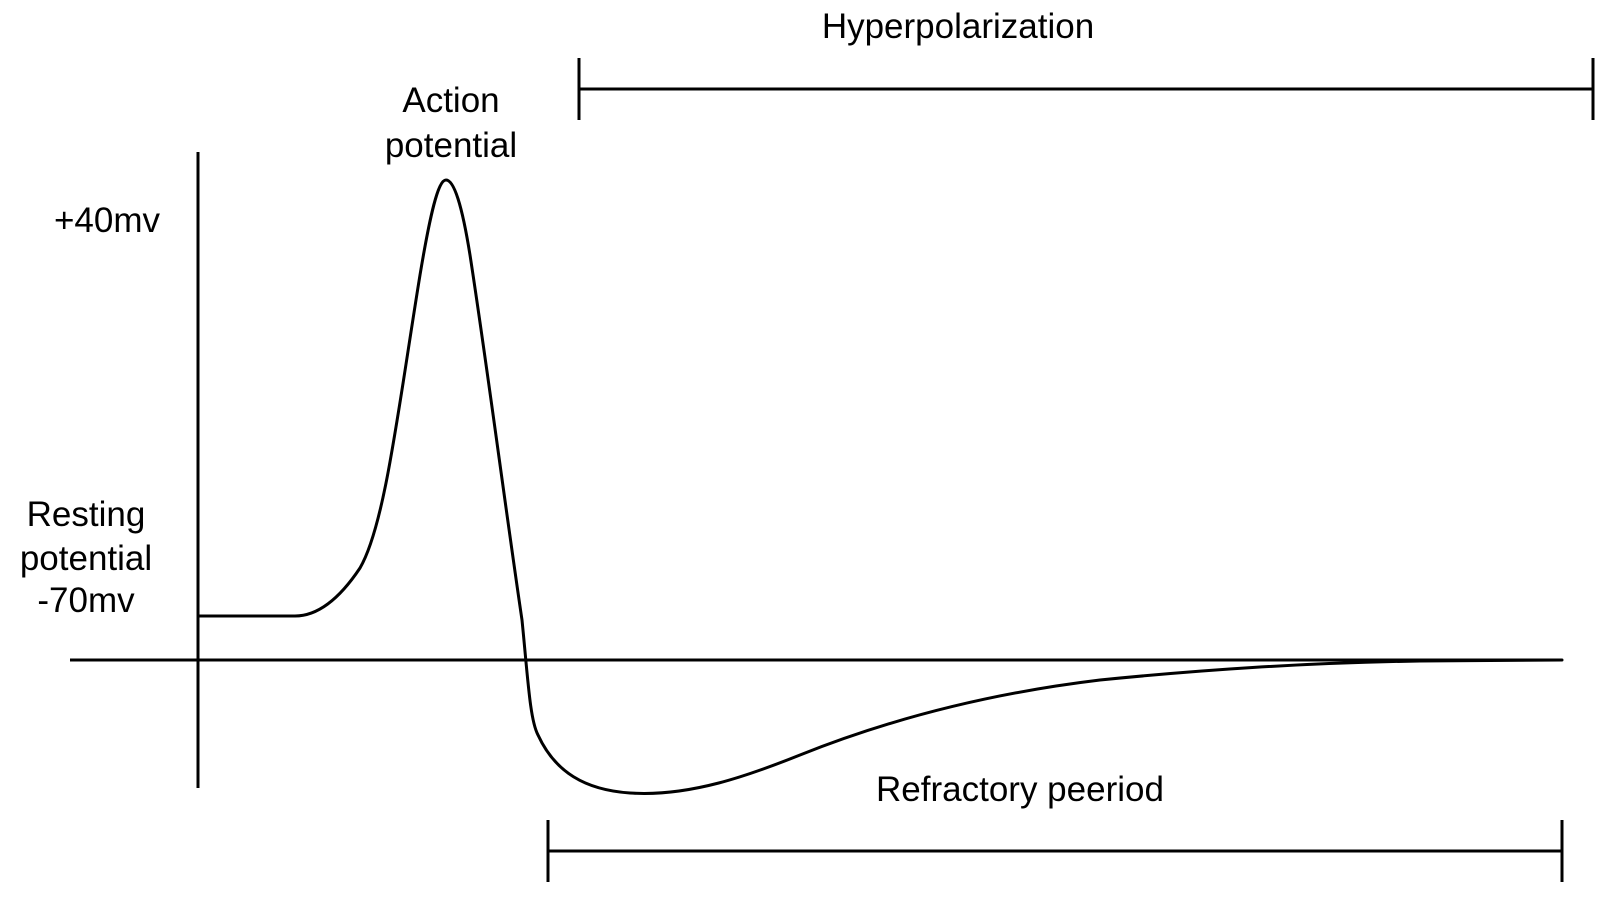 The width and height of the screenshot is (1600, 899). Describe the element at coordinates (451, 145) in the screenshot. I see `action-potential-label-line2: potential` at that location.